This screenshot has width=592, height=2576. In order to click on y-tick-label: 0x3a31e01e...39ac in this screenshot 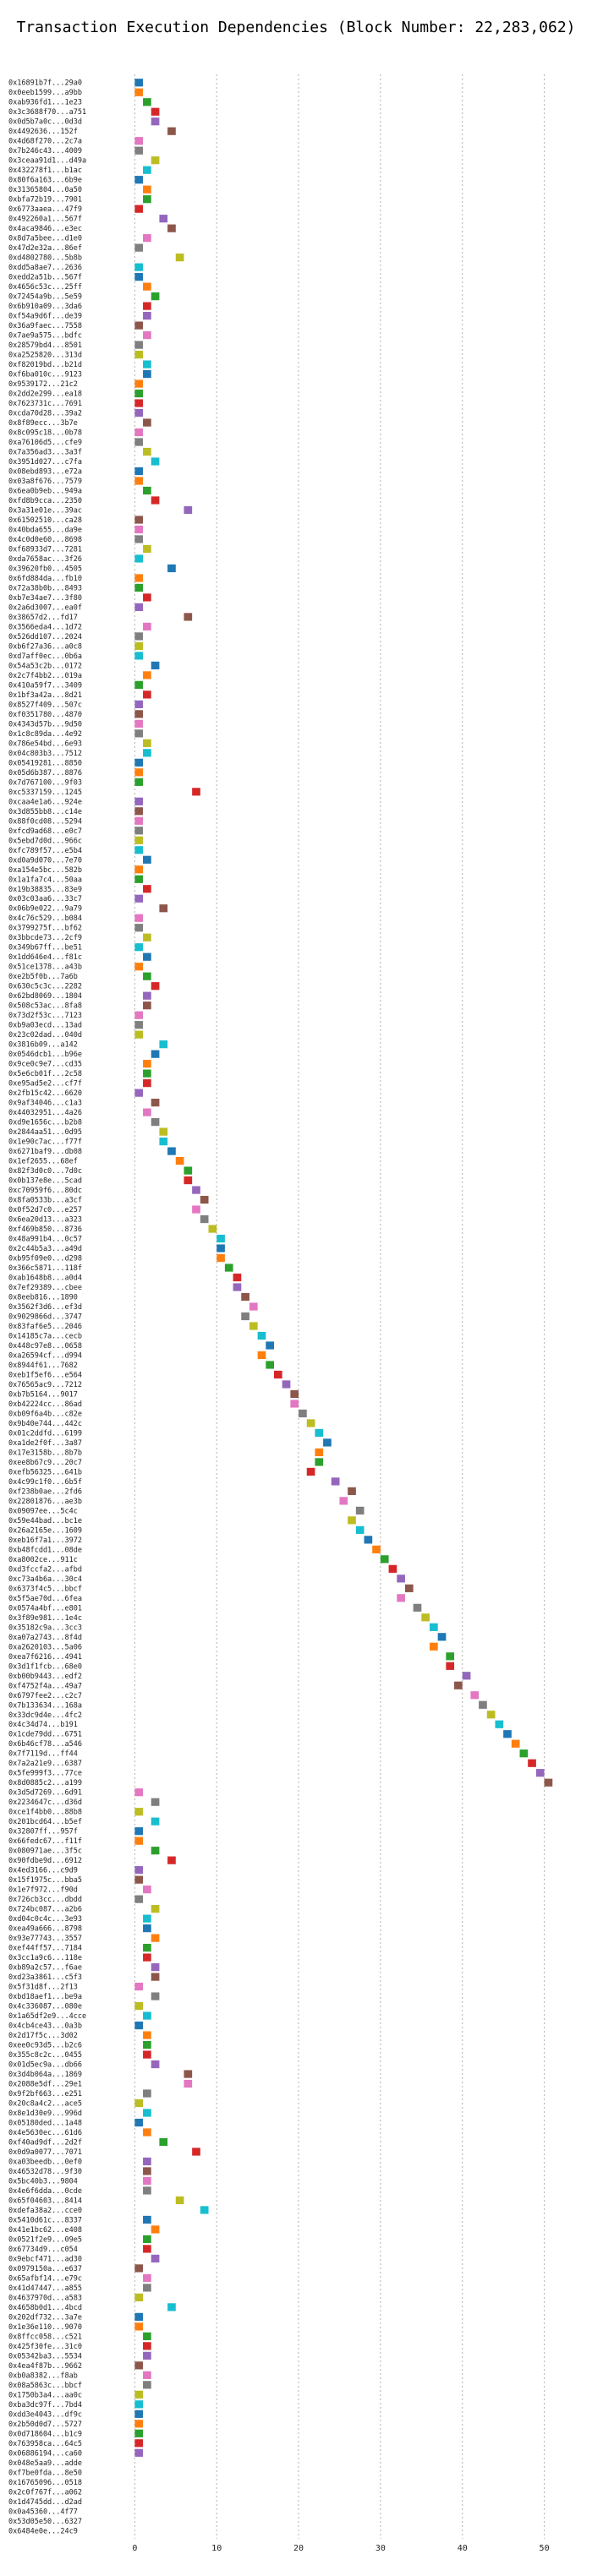, I will do `click(45, 511)`.